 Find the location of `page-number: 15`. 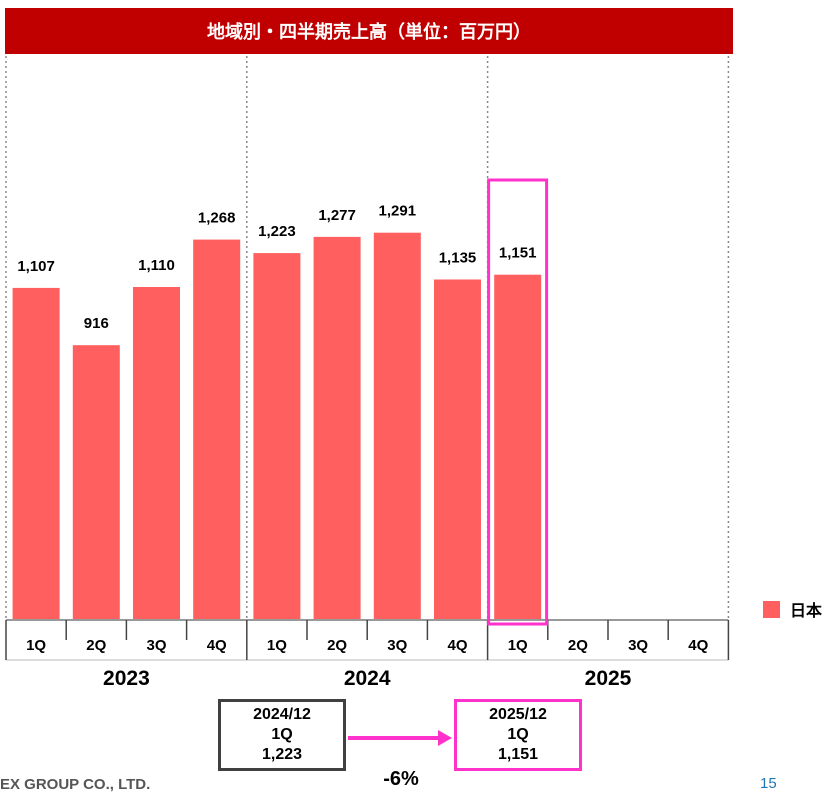

page-number: 15 is located at coordinates (768, 783).